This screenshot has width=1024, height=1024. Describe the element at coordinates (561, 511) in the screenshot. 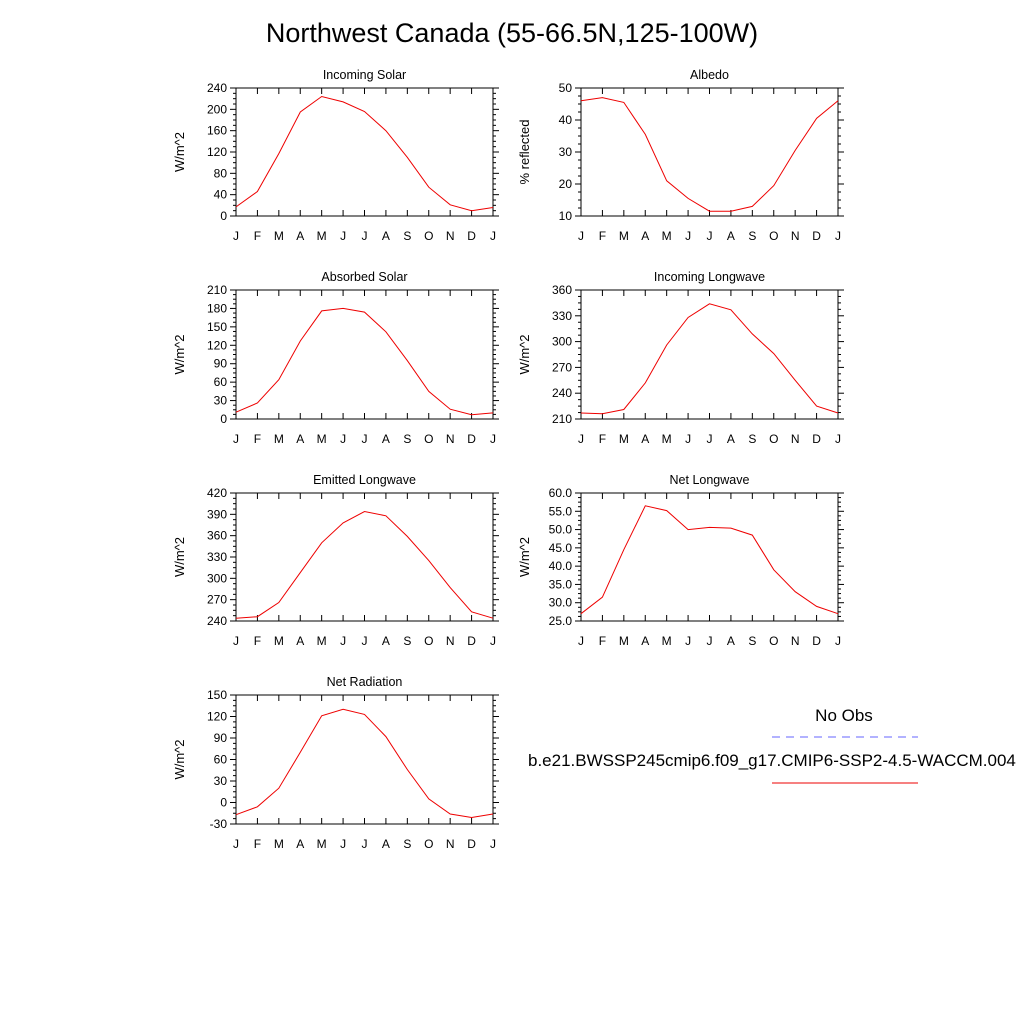

I see `y-tick-label: 55.0` at that location.